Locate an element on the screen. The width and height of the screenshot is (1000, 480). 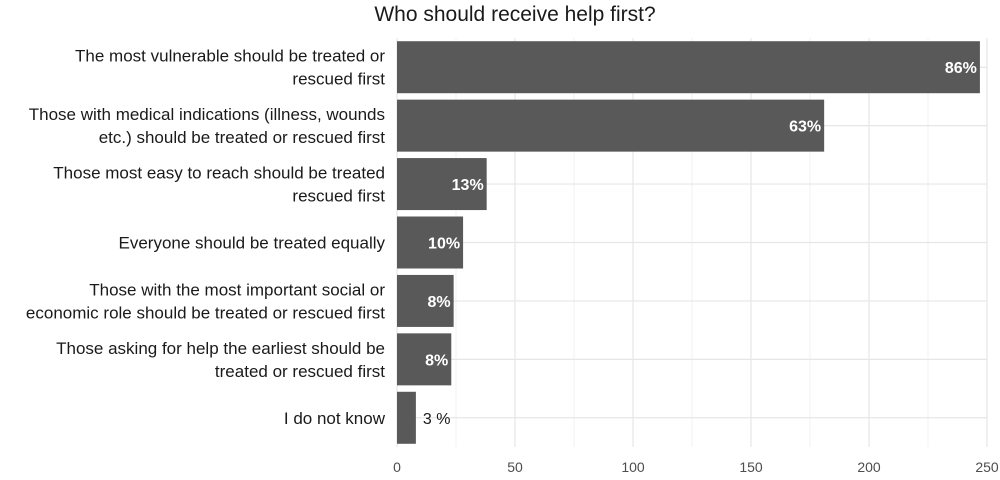
data-label: 86% is located at coordinates (961, 68).